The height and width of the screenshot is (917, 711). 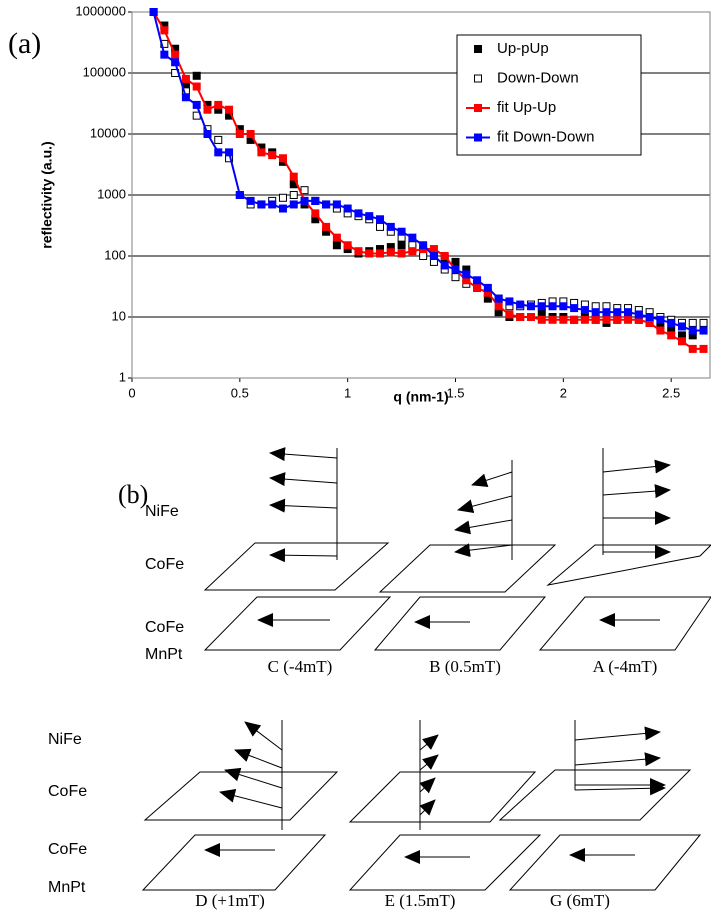 I want to click on state-label: B (0.5mT), so click(x=465, y=666).